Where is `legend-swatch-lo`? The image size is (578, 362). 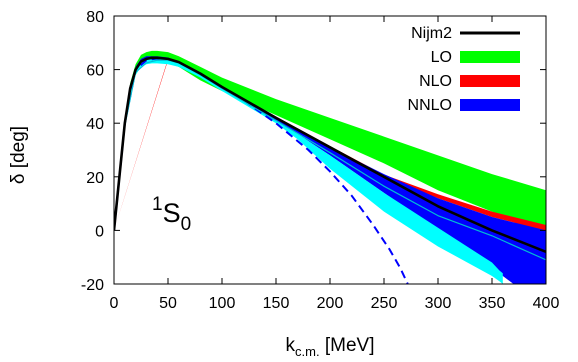 legend-swatch-lo is located at coordinates (490, 57).